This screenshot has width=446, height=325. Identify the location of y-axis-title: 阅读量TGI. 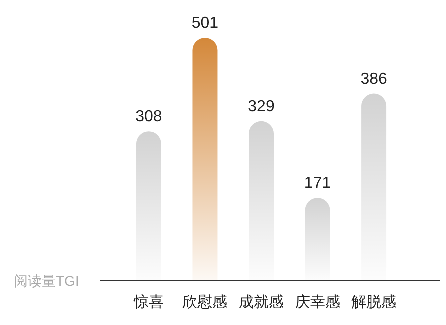
(47, 281).